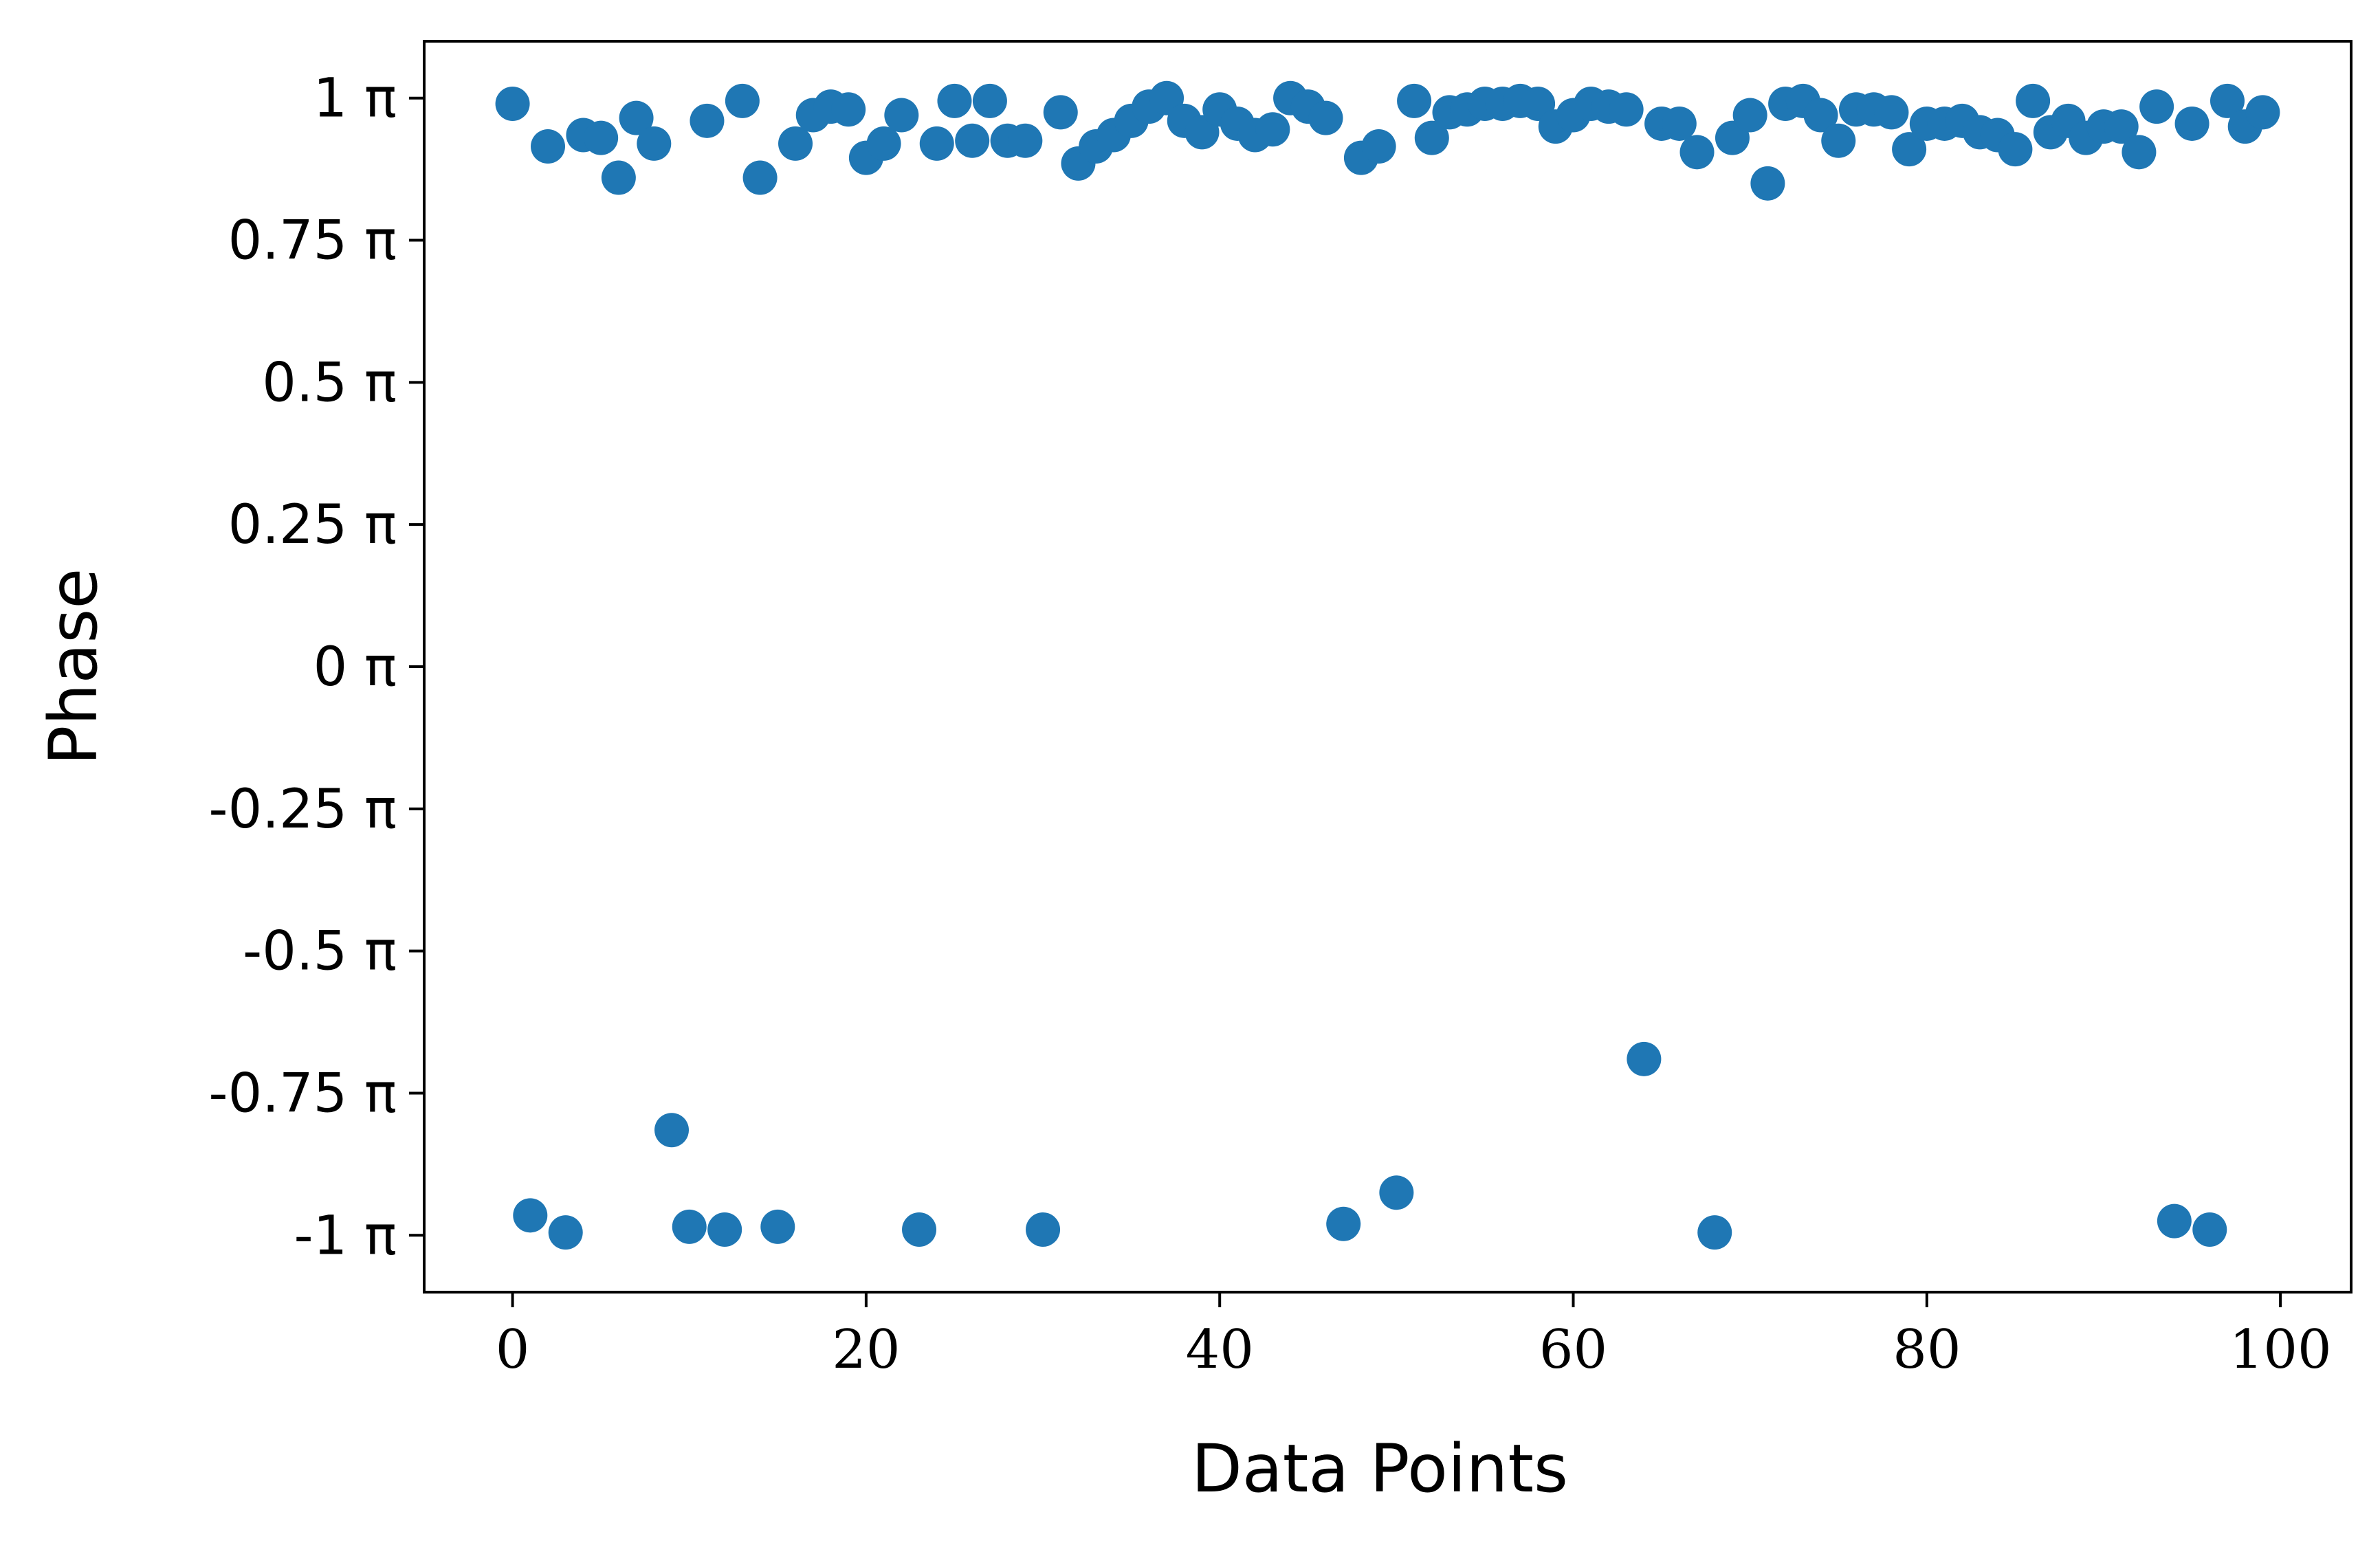 Image resolution: width=2380 pixels, height=1543 pixels. What do you see at coordinates (1220, 1350) in the screenshot?
I see `x-tick-label: 40` at bounding box center [1220, 1350].